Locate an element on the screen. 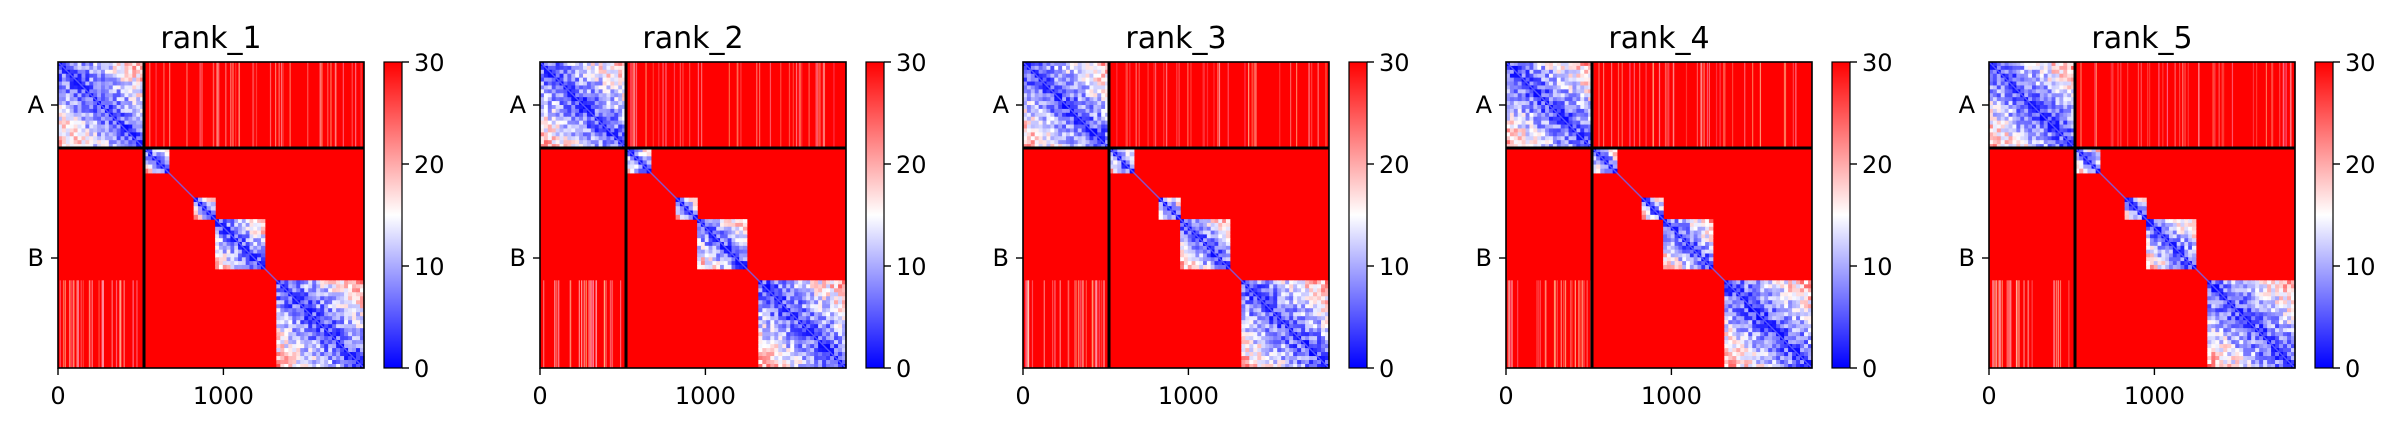  panel-title: rank_1 is located at coordinates (210, 38).